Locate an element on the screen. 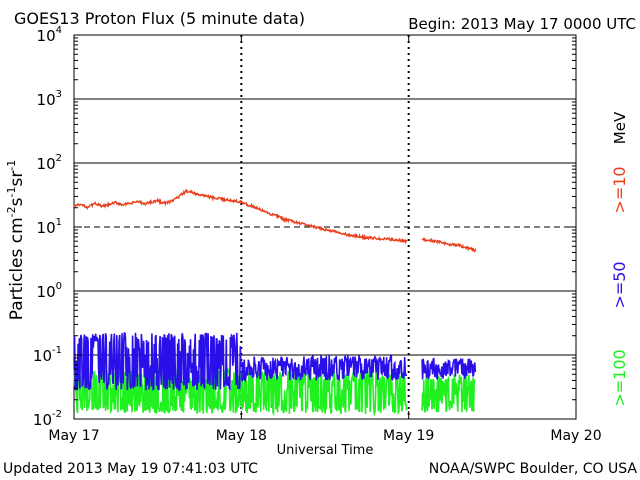 This screenshot has height=480, width=640. y-axis-label-sr: sr is located at coordinates (17, 179).